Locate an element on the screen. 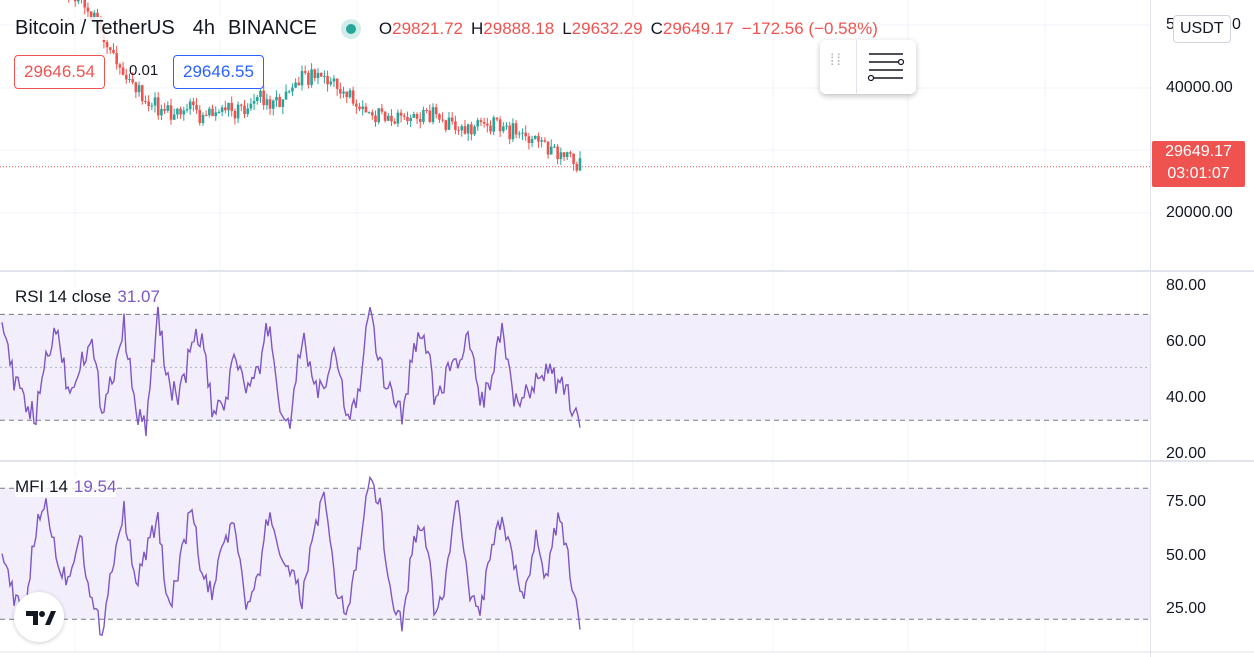 The width and height of the screenshot is (1254, 657). change-value: −172.56 (−0.58%) is located at coordinates (809, 28).